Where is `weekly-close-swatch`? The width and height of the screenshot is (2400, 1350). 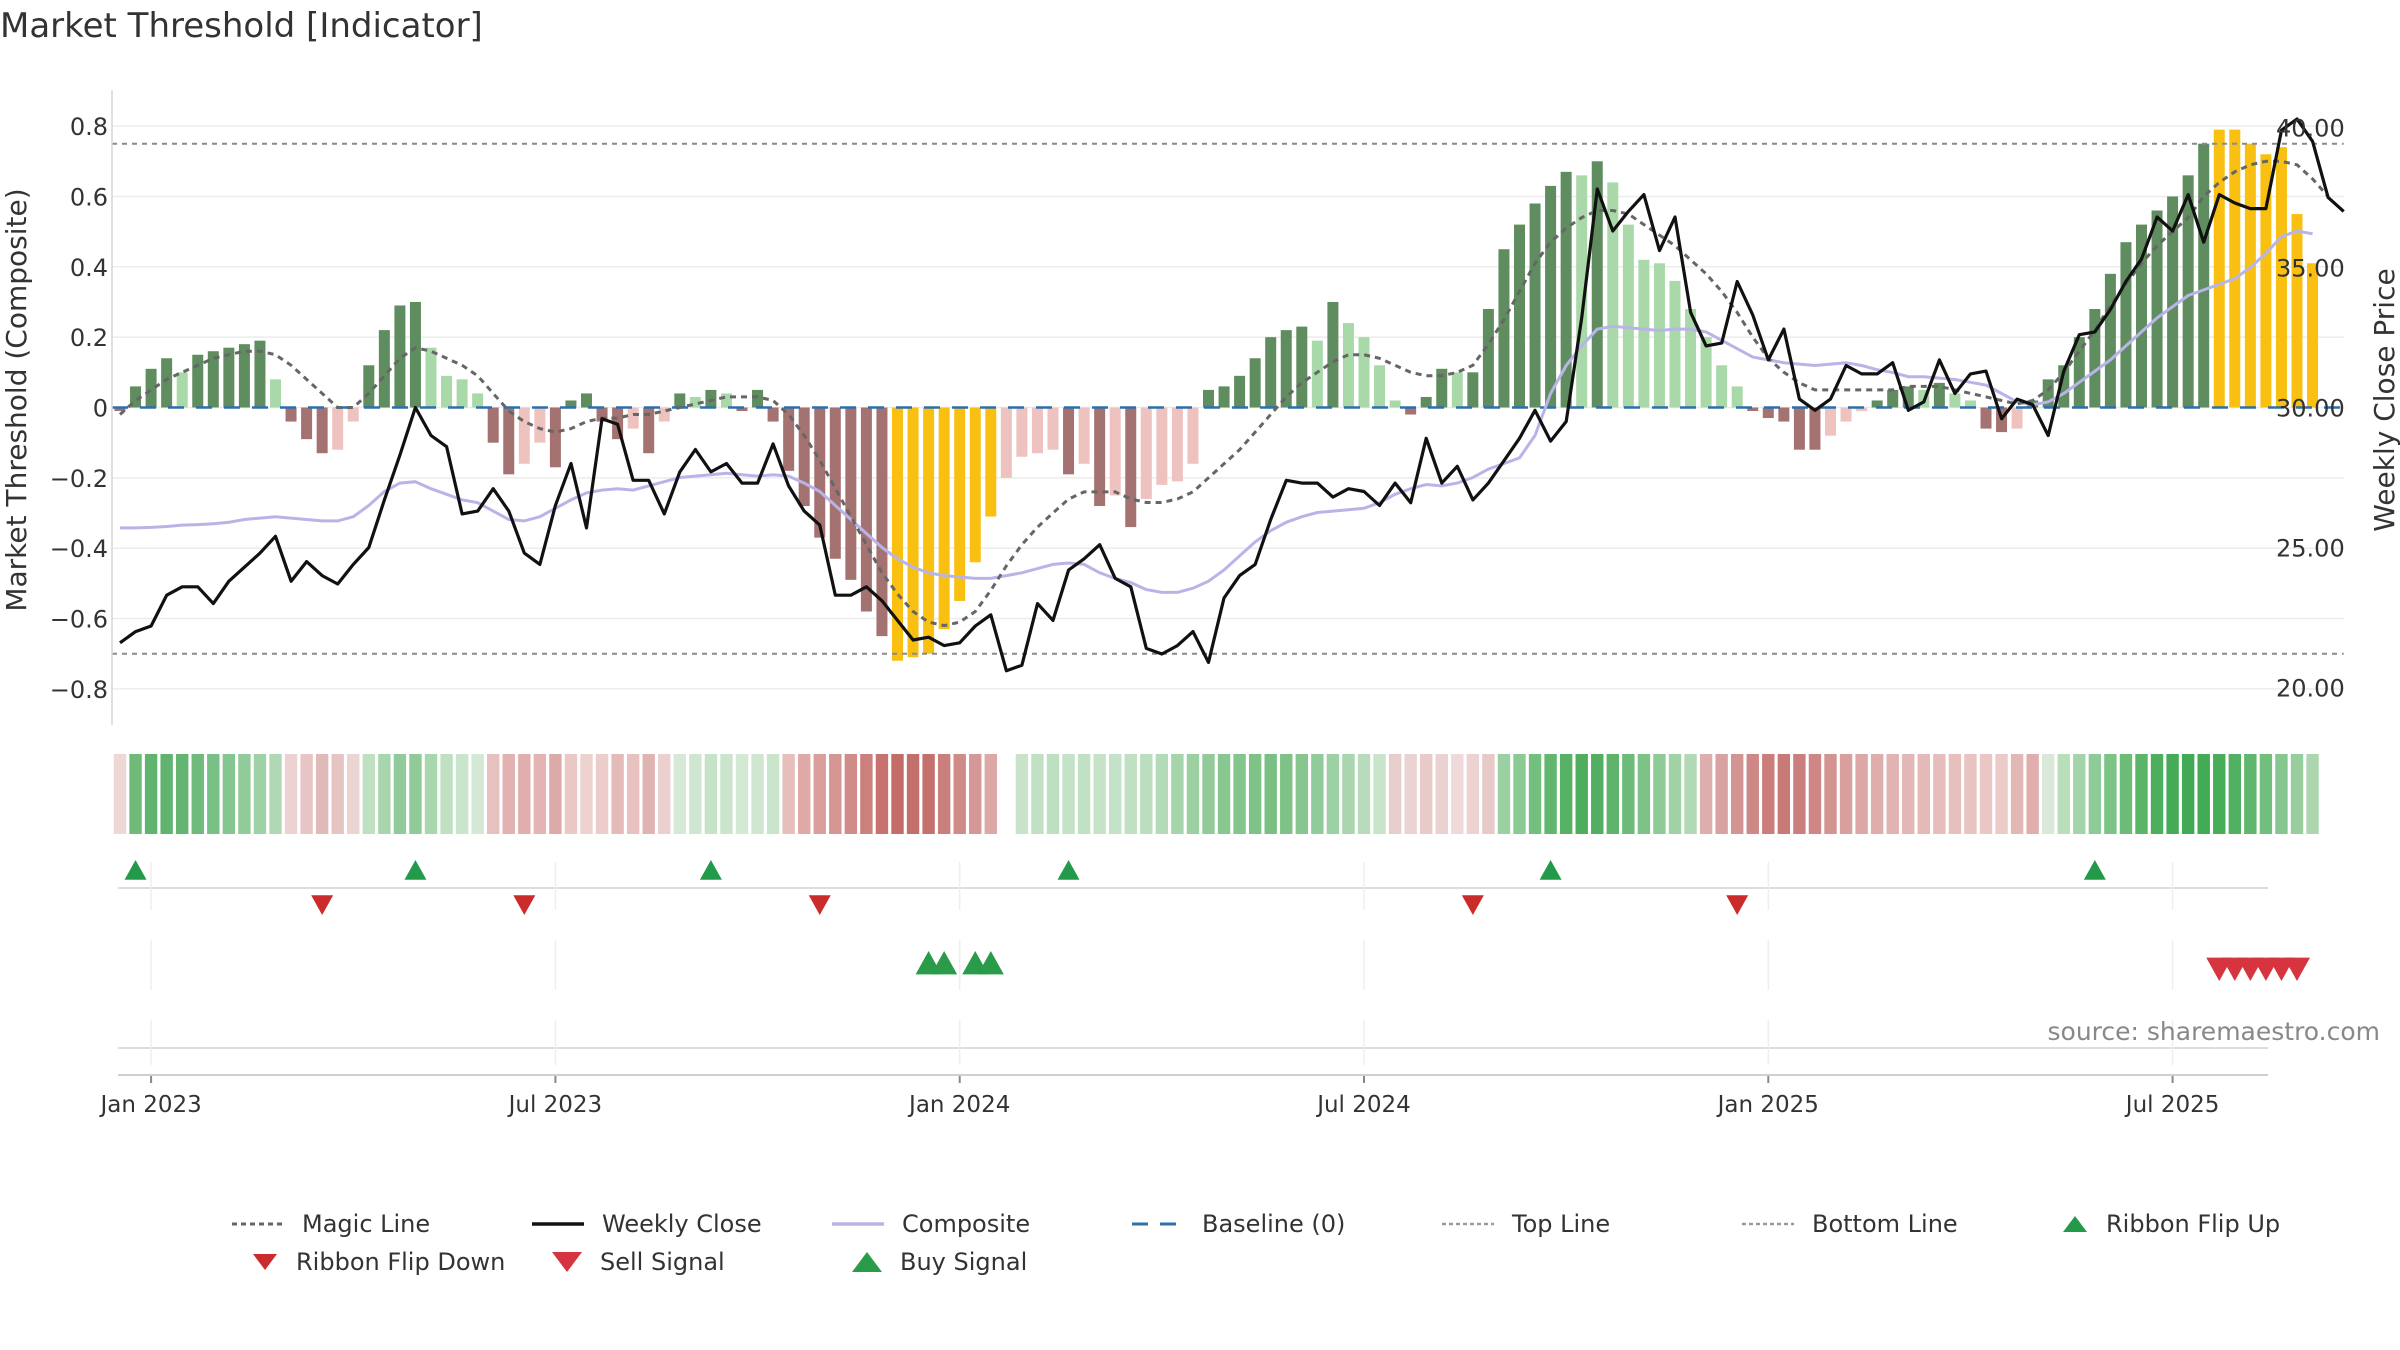 weekly-close-swatch is located at coordinates (558, 1224).